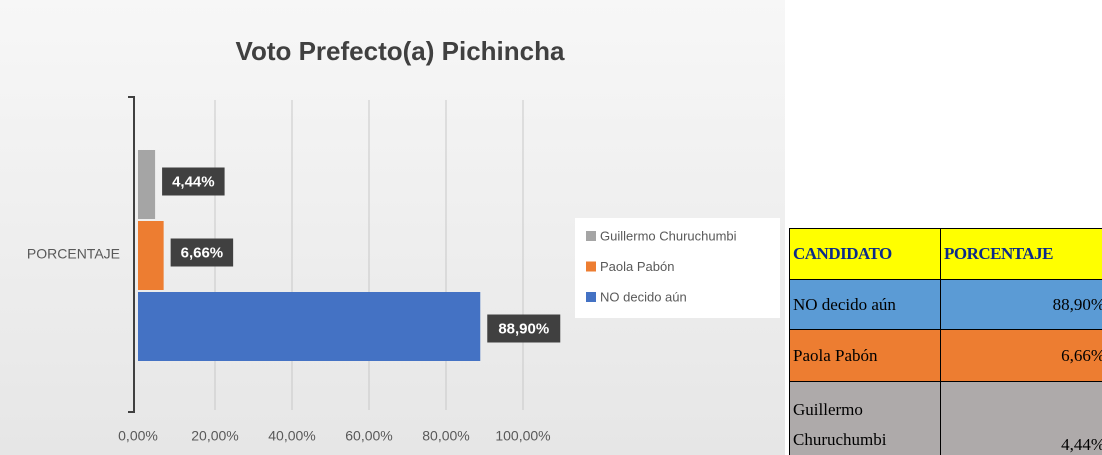  Describe the element at coordinates (1021, 254) in the screenshot. I see `header-cell: PORCENTAJE` at that location.